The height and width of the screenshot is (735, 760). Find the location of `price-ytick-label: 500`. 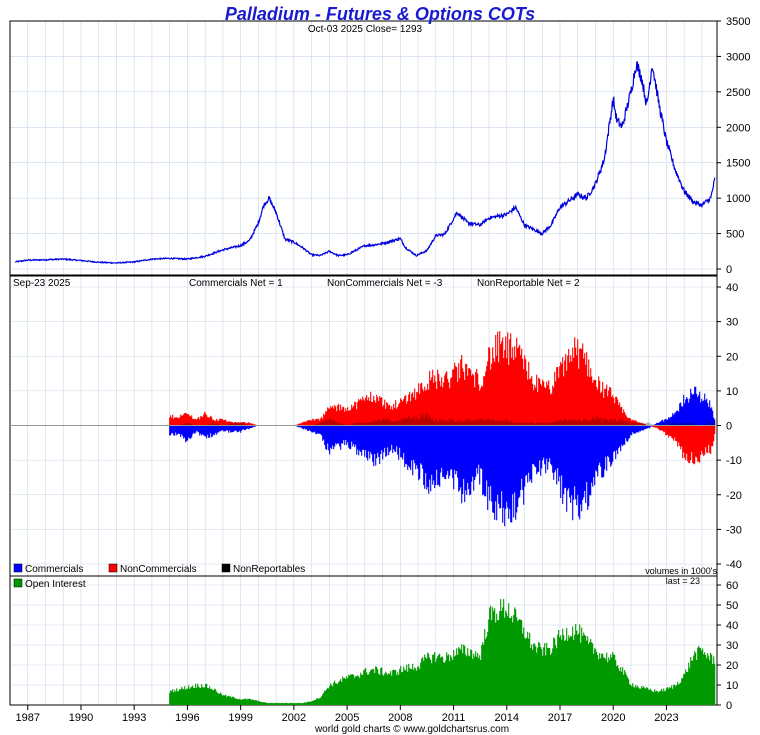

price-ytick-label: 500 is located at coordinates (735, 235).